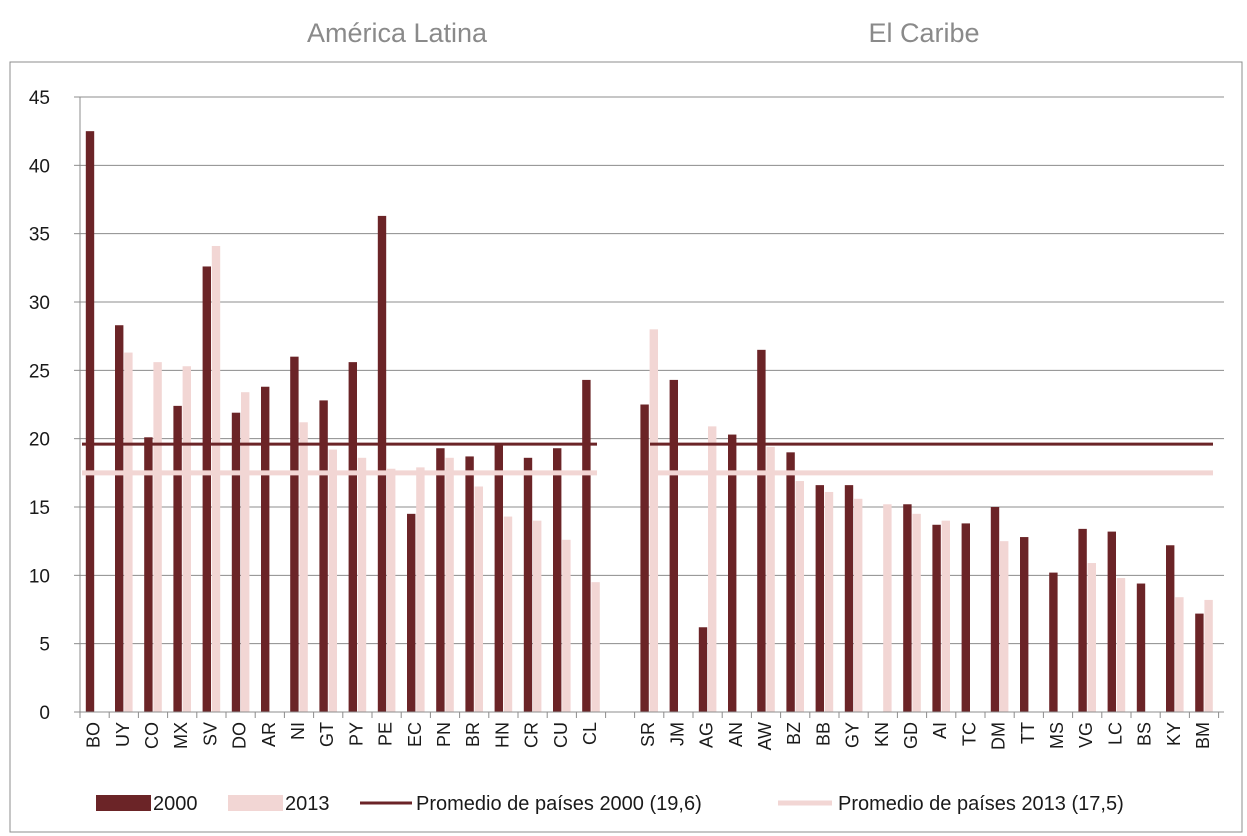 The height and width of the screenshot is (836, 1247). Describe the element at coordinates (39, 303) in the screenshot. I see `y-tick-label-30: 30` at that location.